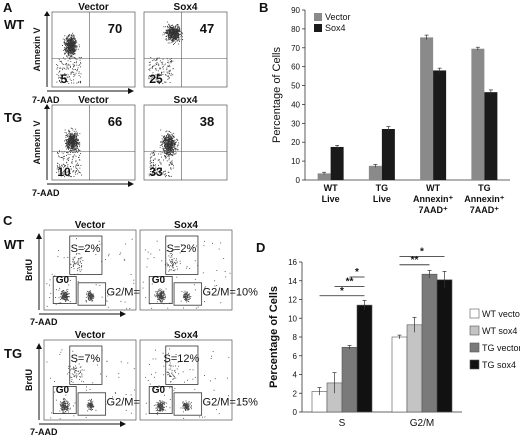  Describe the element at coordinates (295, 337) in the screenshot. I see `y-tick-label: 8` at that location.